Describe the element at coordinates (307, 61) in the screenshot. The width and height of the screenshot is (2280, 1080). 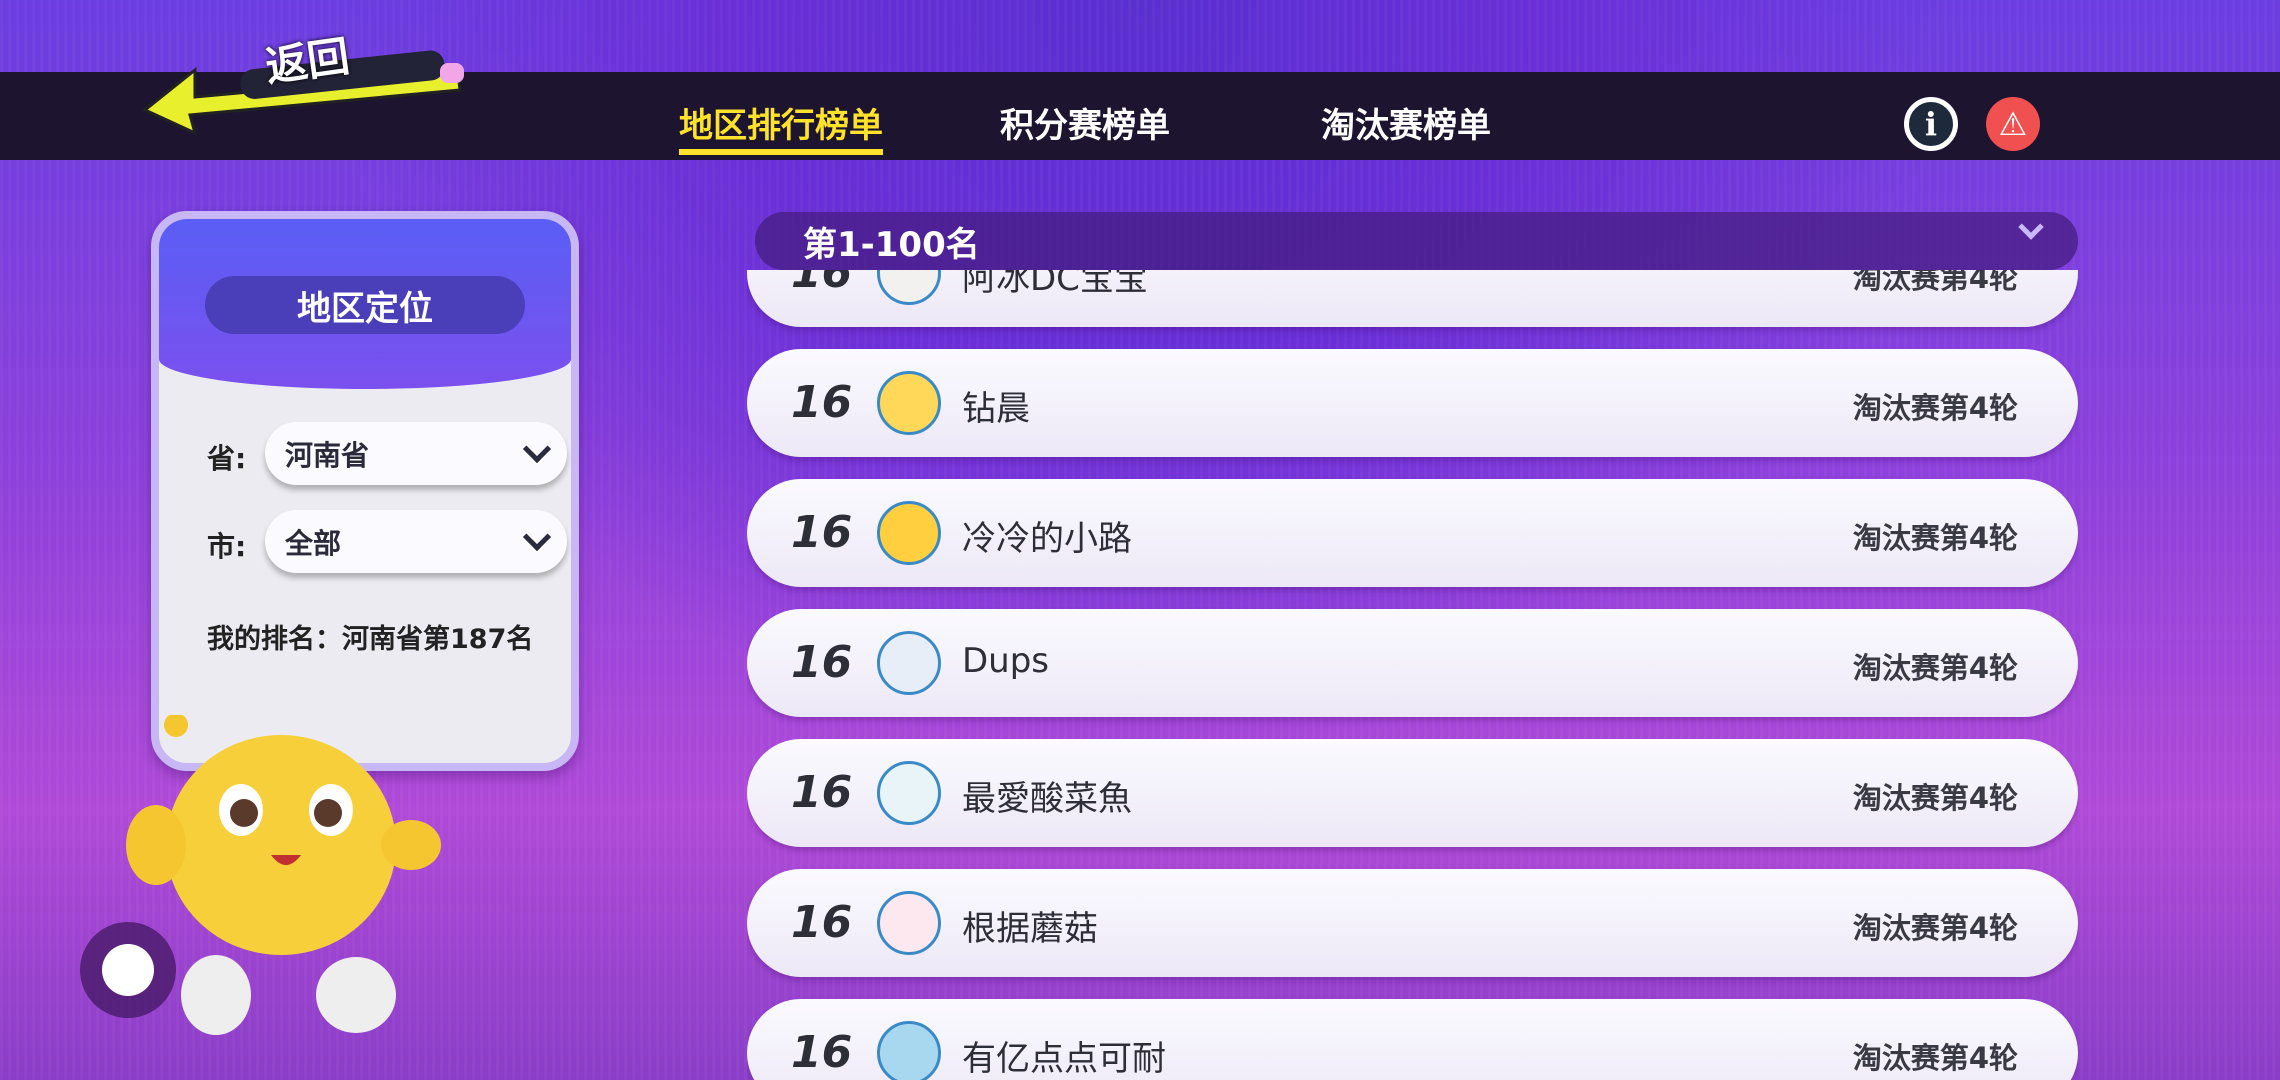
I see `back-label: 返回` at that location.